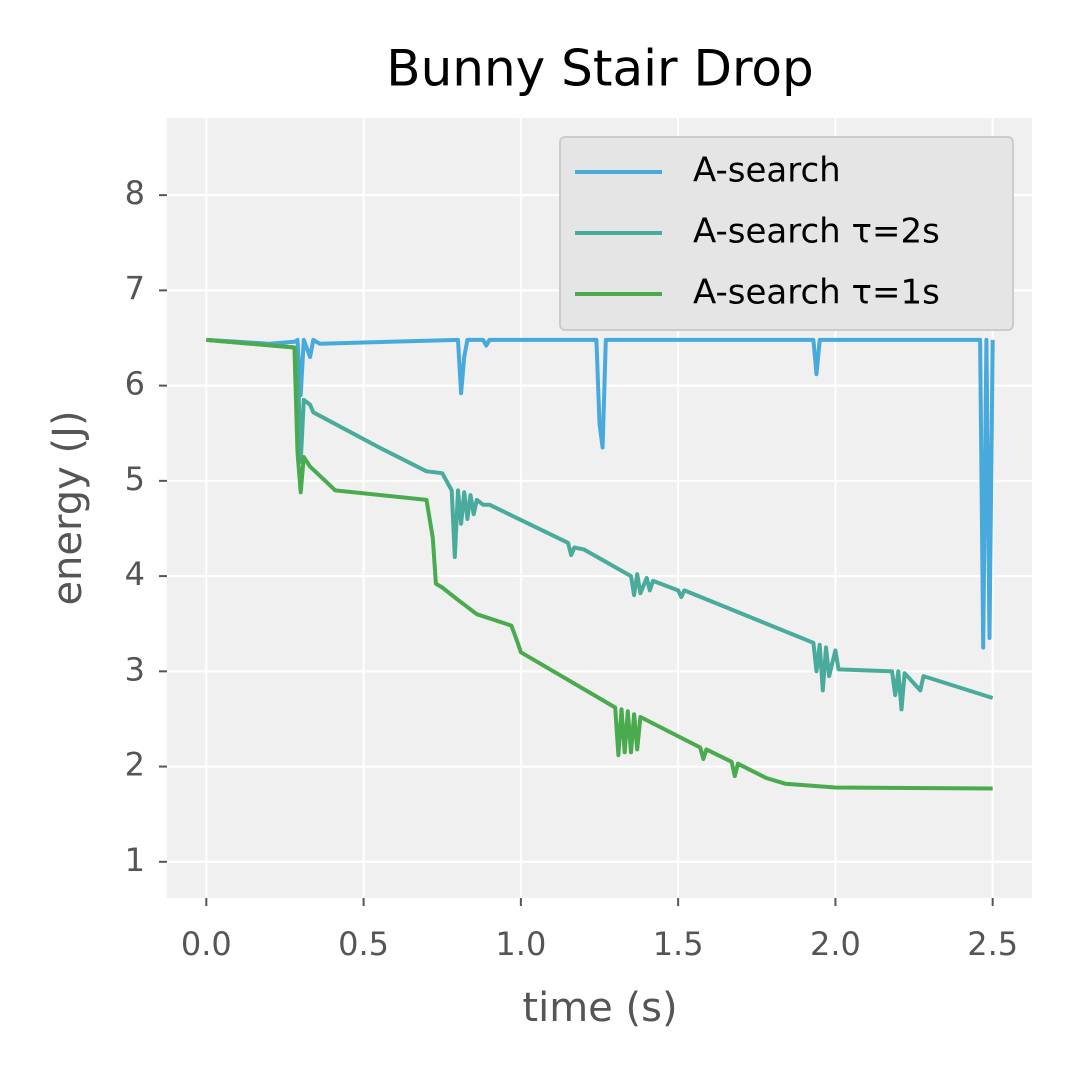 This screenshot has height=1084, width=1080. Describe the element at coordinates (135, 669) in the screenshot. I see `y-tick-label: 3` at that location.